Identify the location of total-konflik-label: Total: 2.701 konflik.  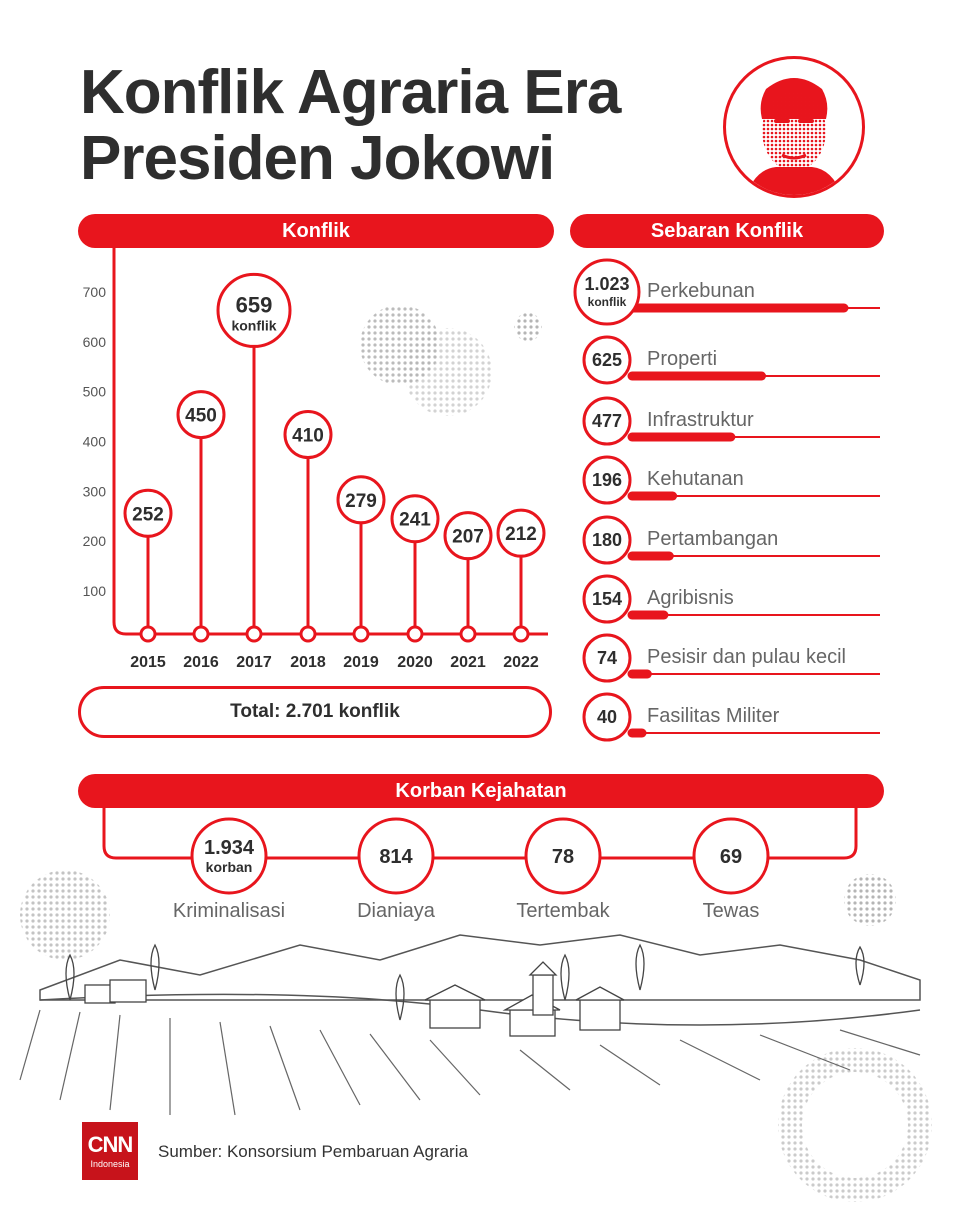
(315, 711).